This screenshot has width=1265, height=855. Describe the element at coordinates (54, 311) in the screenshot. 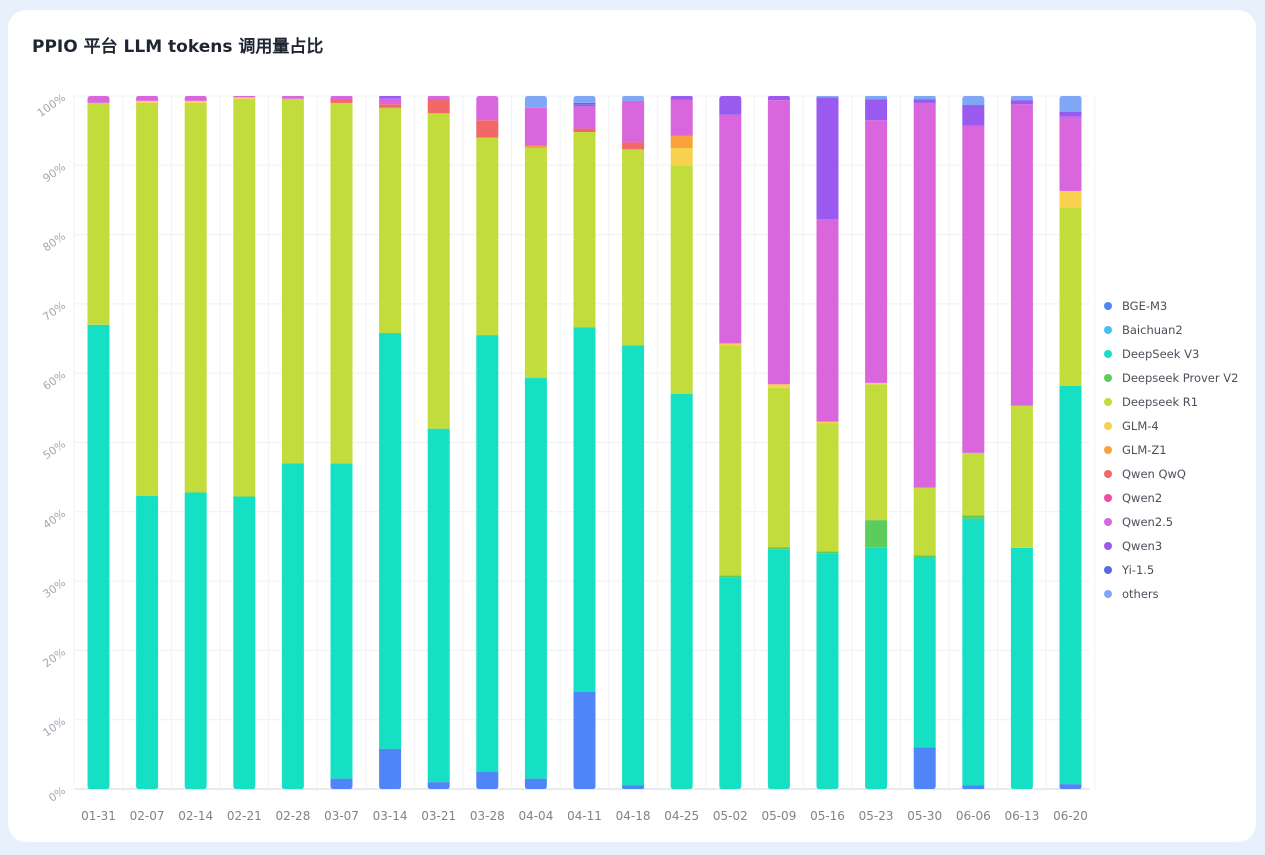

I see `y-tick-label: 70%` at that location.